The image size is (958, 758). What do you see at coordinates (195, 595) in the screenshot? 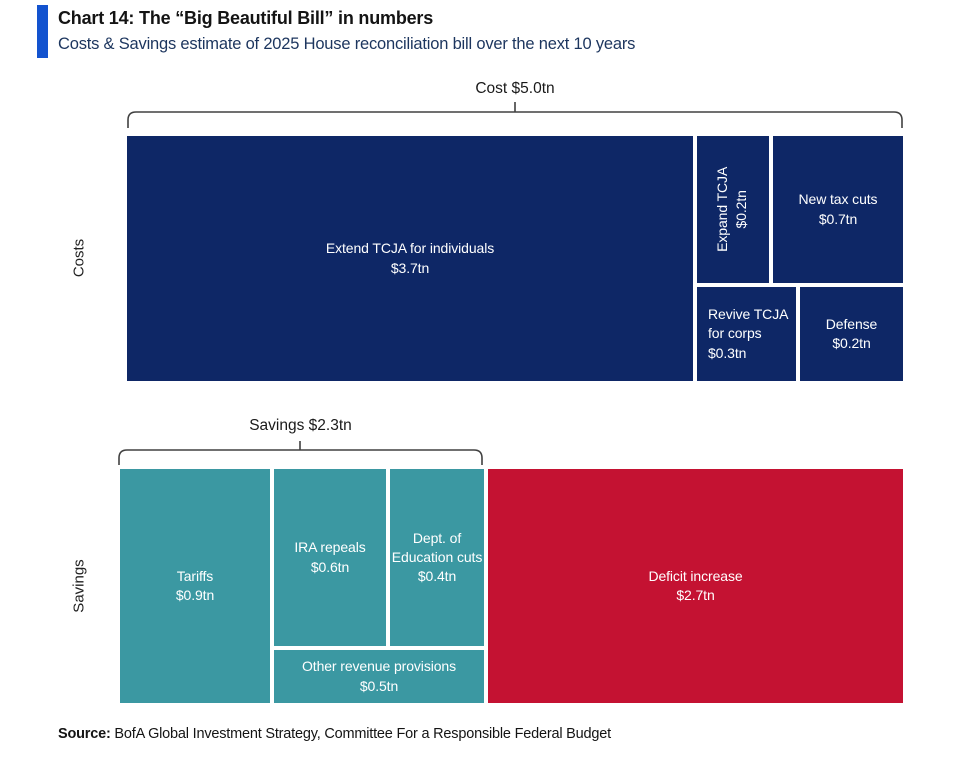
I see `block-value: $0.9tn` at bounding box center [195, 595].